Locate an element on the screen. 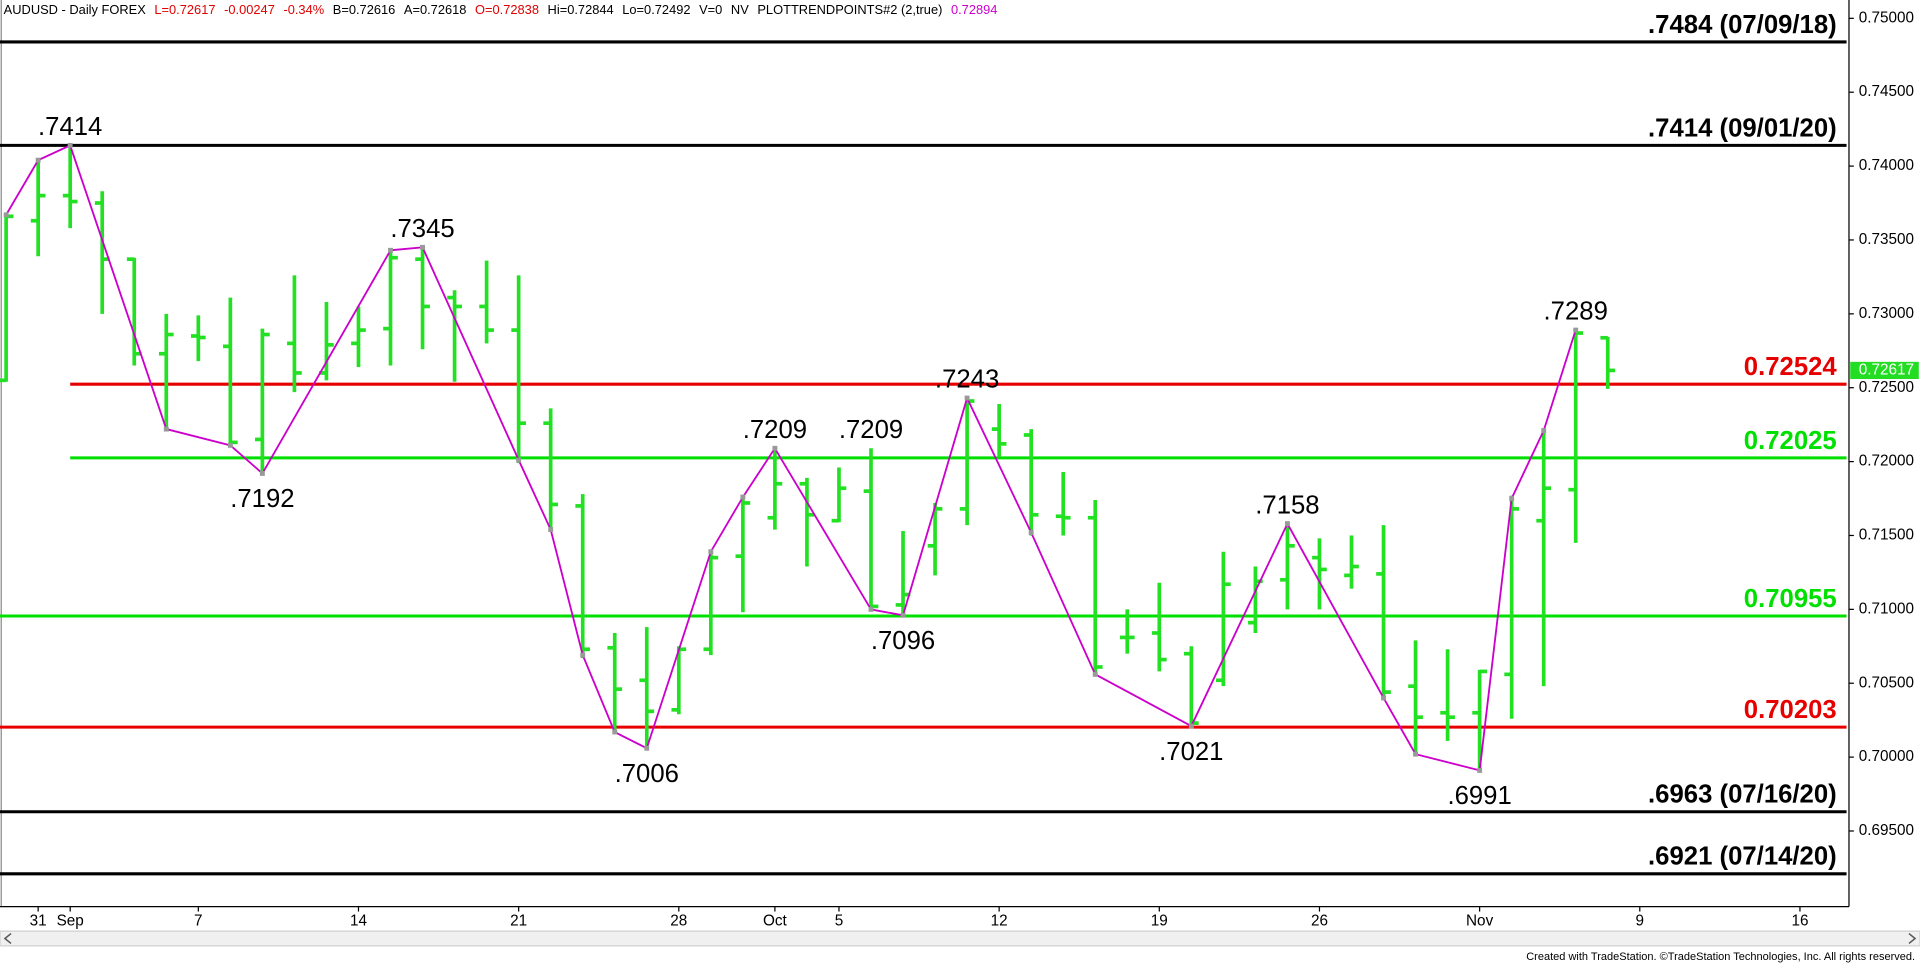 The height and width of the screenshot is (963, 1920). header-item: B=0.72616 is located at coordinates (364, 9).